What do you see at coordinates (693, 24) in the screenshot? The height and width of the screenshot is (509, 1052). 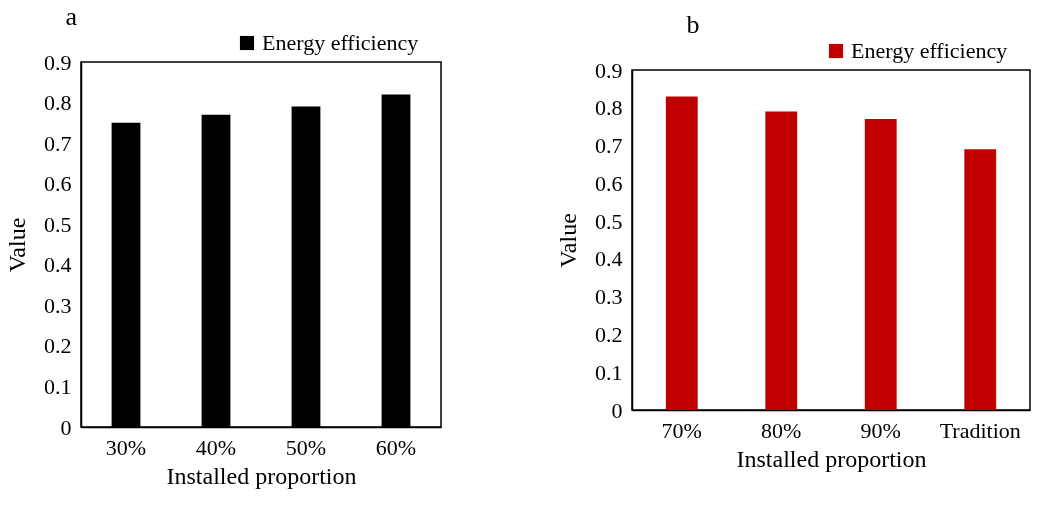 I see `chart-title: b` at bounding box center [693, 24].